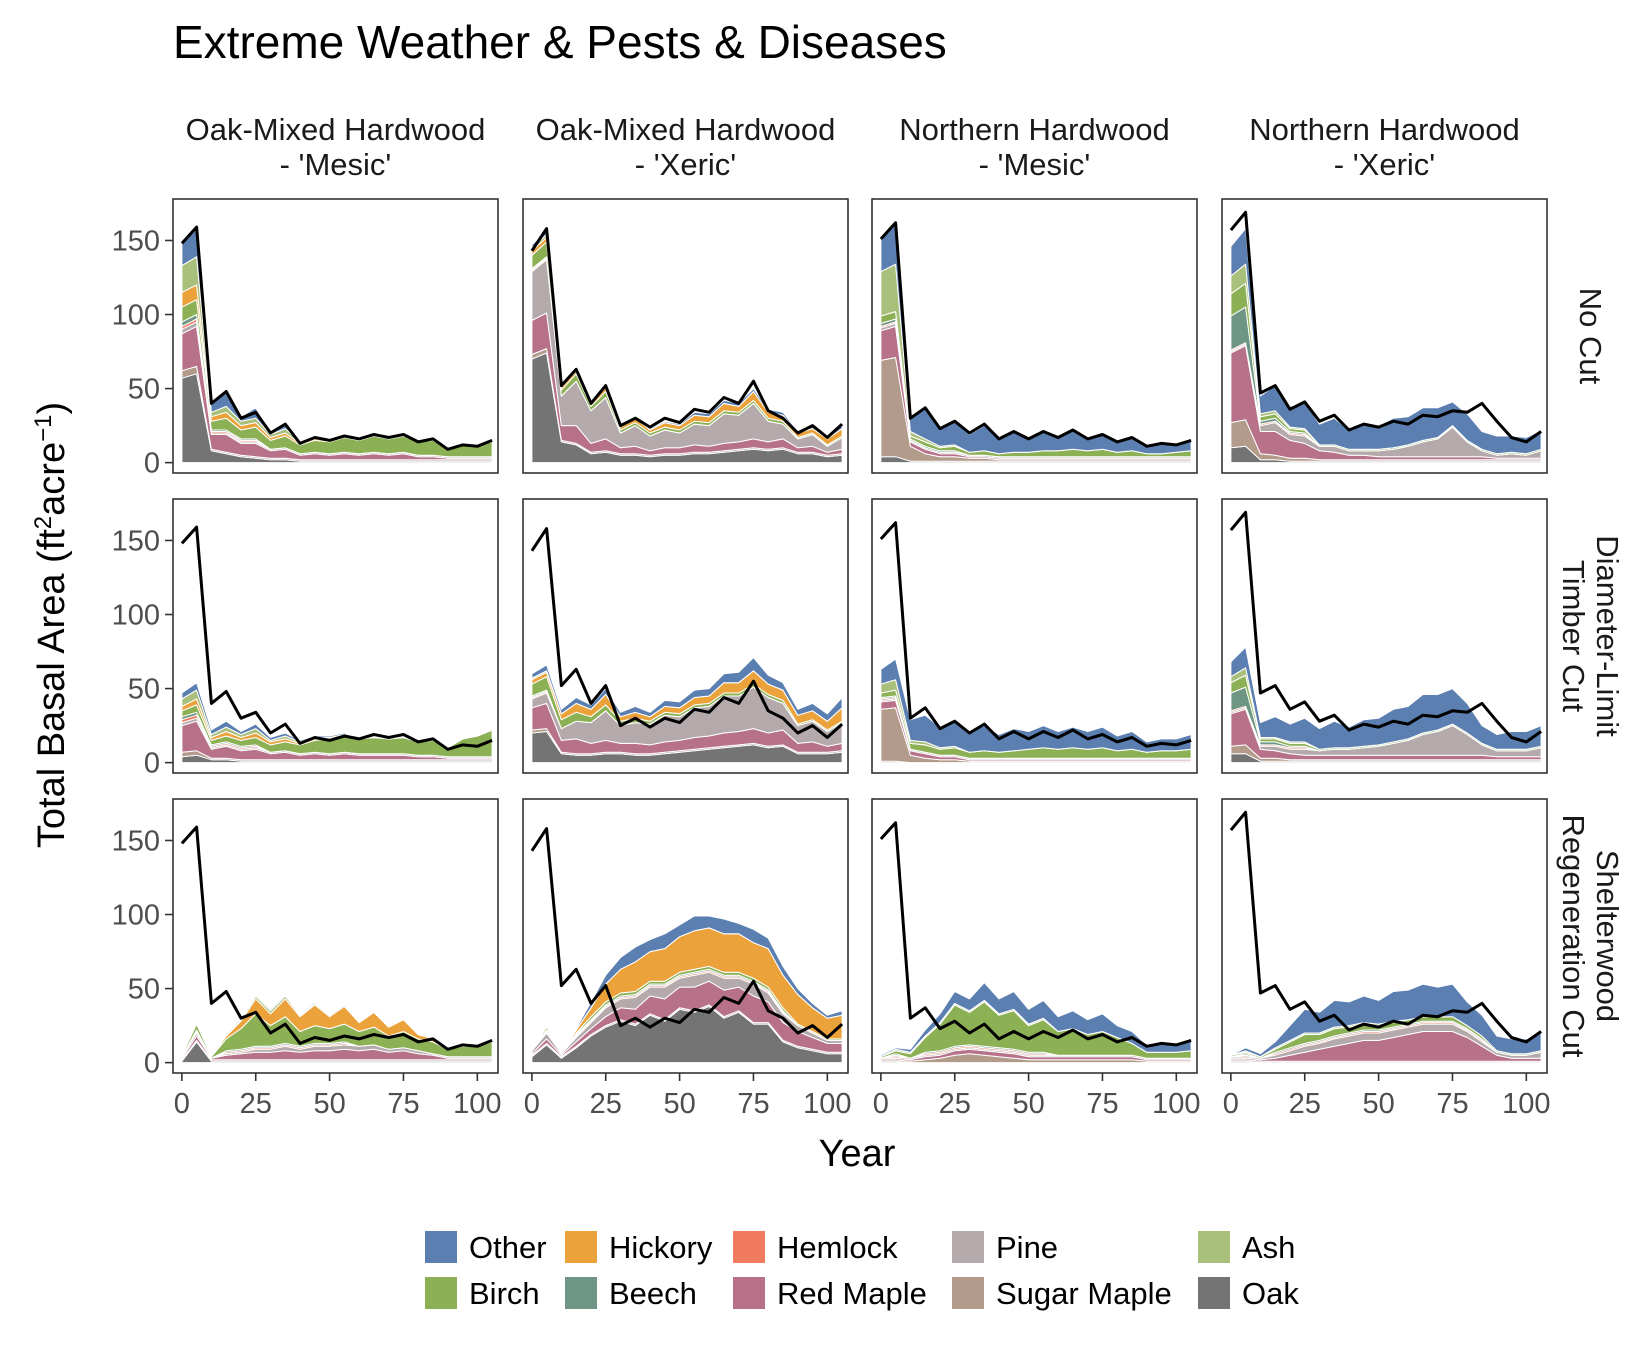 The height and width of the screenshot is (1355, 1650). Describe the element at coordinates (482, 1293) in the screenshot. I see `legend-item-birch: Birch` at that location.